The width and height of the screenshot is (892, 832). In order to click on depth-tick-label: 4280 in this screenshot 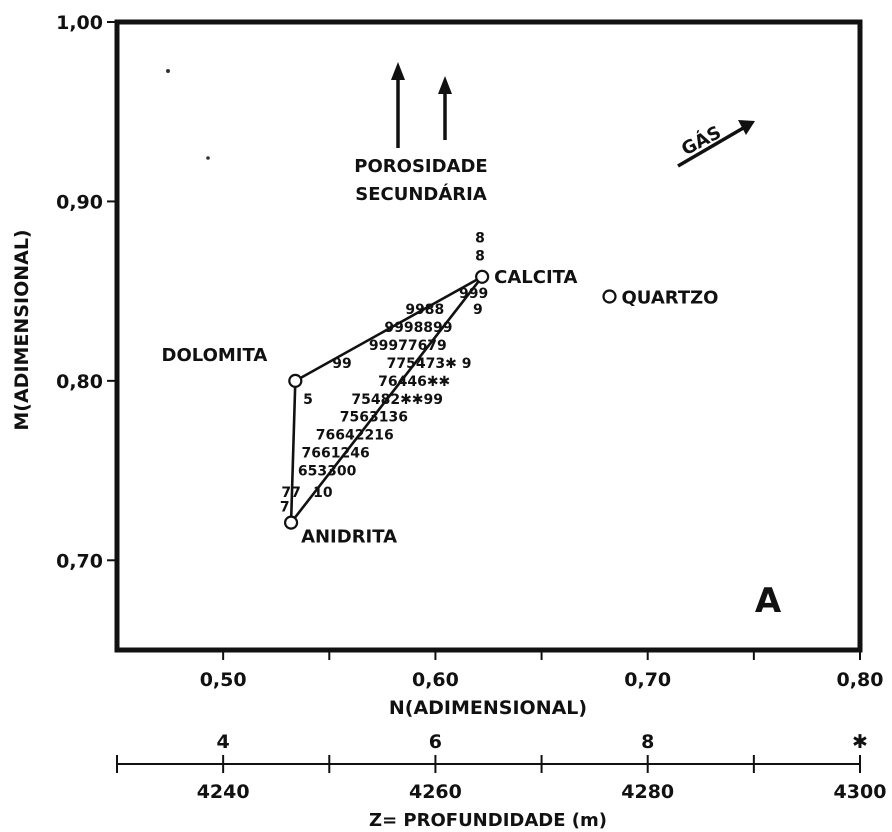, I will do `click(647, 792)`.